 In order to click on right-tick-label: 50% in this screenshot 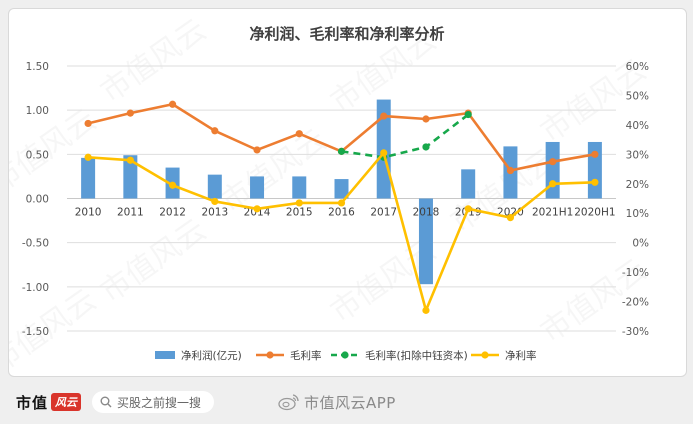, I will do `click(637, 96)`.